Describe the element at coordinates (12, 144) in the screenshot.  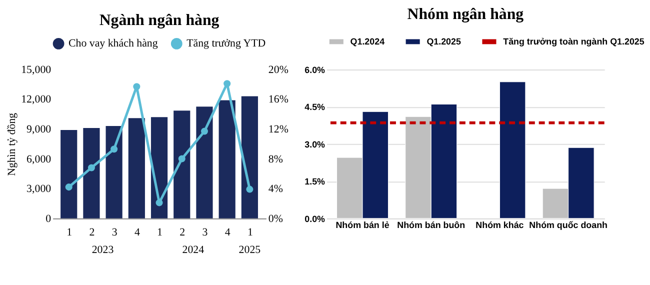
I see `y-axis-title: Nghìn tỷ đồng` at that location.